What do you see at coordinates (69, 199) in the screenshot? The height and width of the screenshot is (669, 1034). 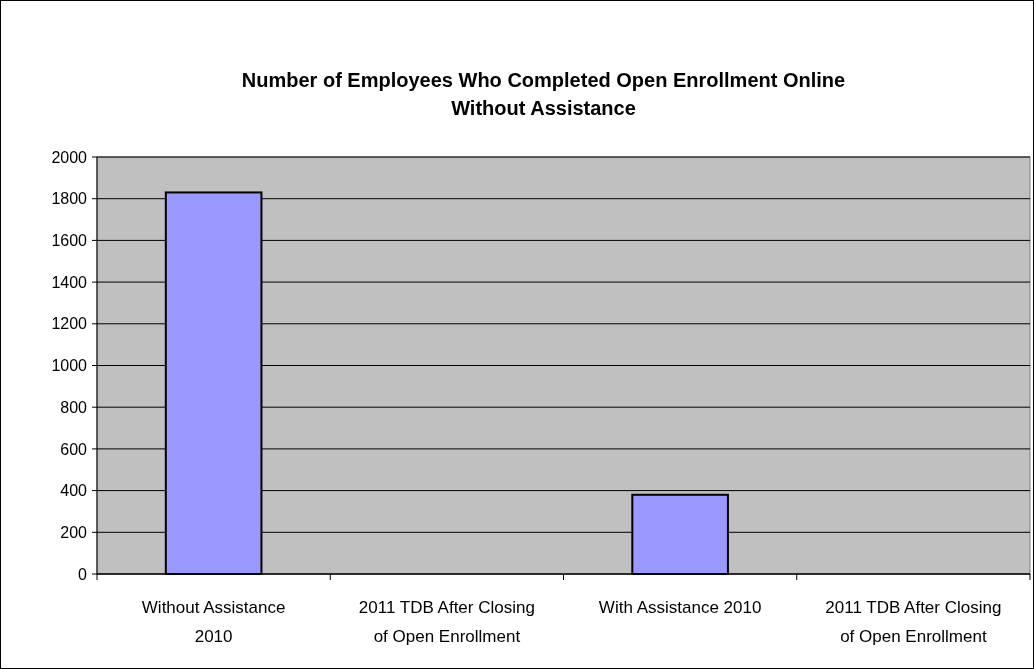 I see `y-tick-label: 1800` at bounding box center [69, 199].